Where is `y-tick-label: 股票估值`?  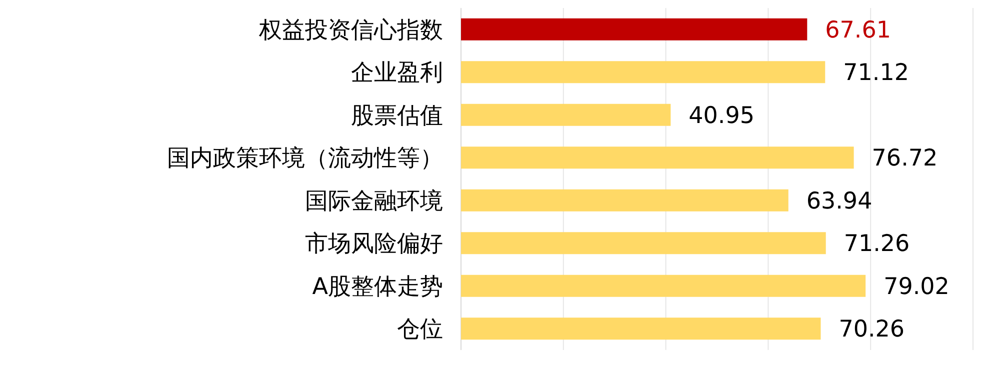
y-tick-label: 股票估值 is located at coordinates (397, 115).